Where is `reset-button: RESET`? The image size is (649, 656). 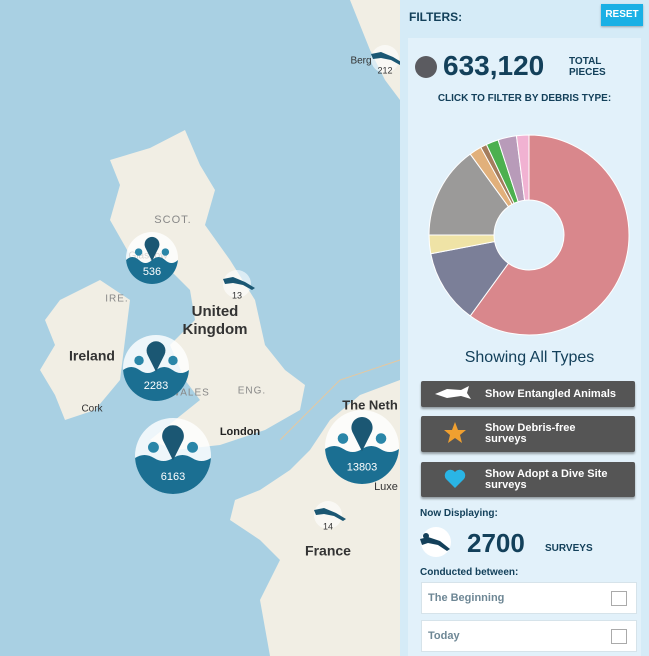 reset-button: RESET is located at coordinates (622, 15).